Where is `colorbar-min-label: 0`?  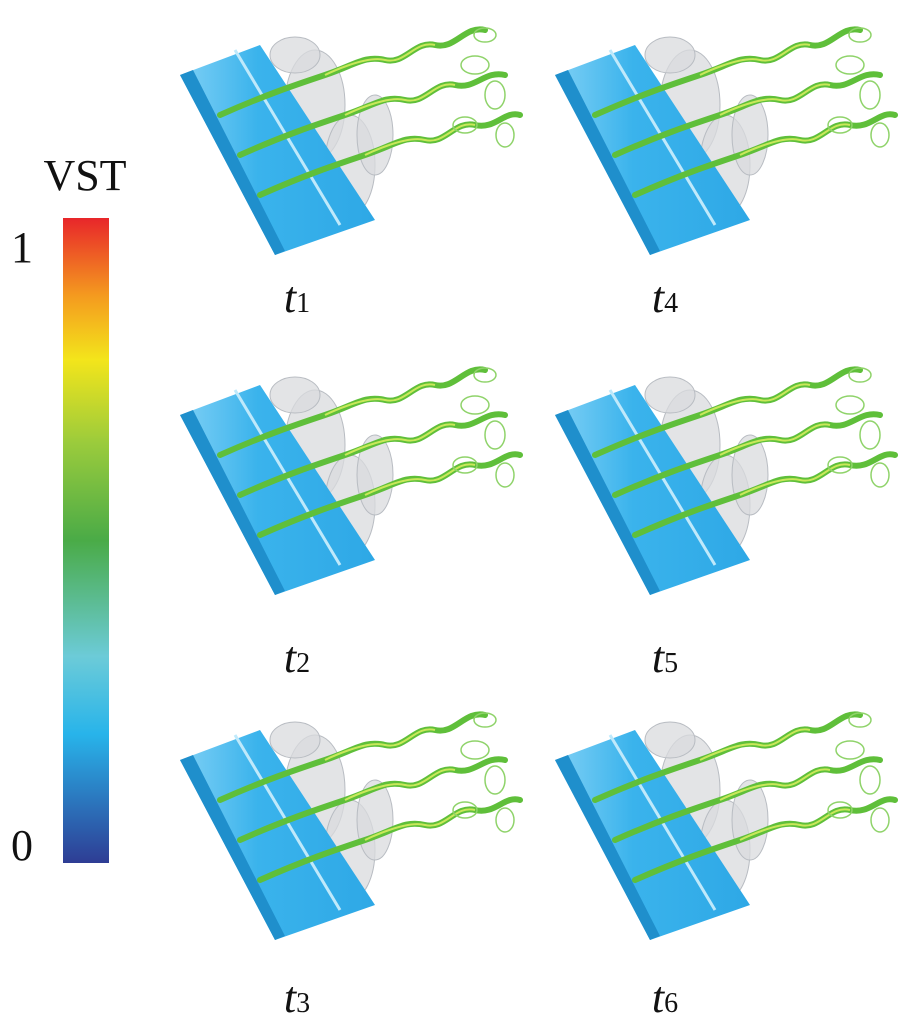 colorbar-min-label: 0 is located at coordinates (22, 845).